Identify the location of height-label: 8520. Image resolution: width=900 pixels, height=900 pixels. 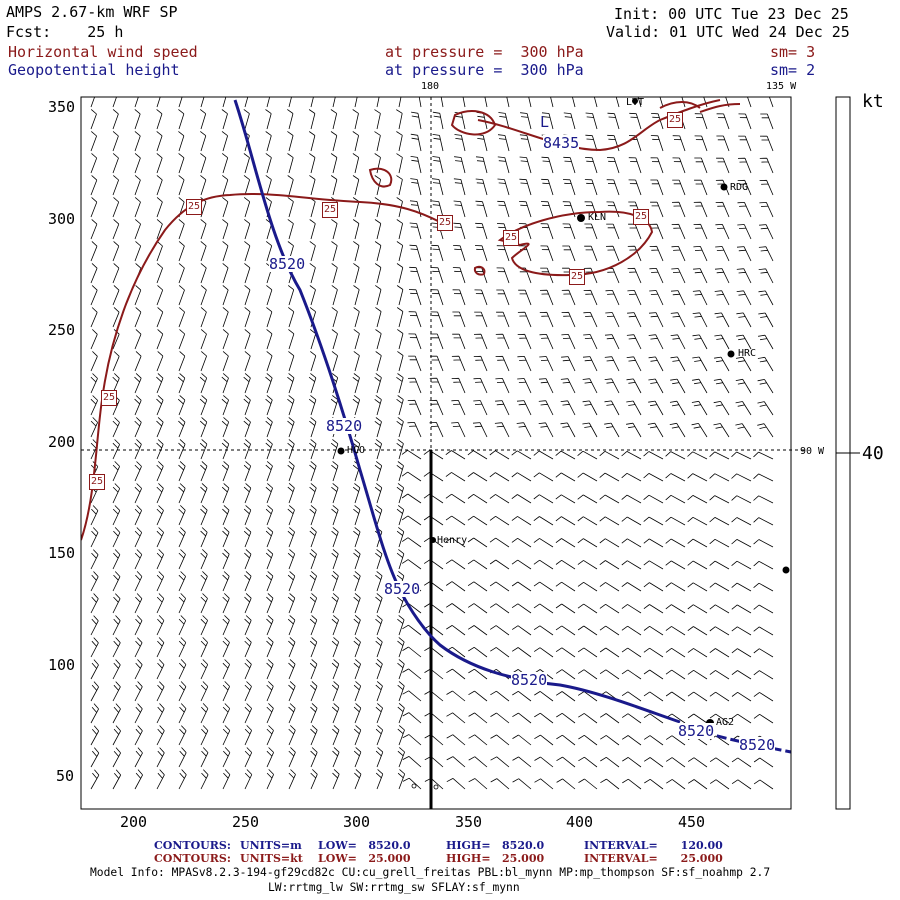
(344, 426).